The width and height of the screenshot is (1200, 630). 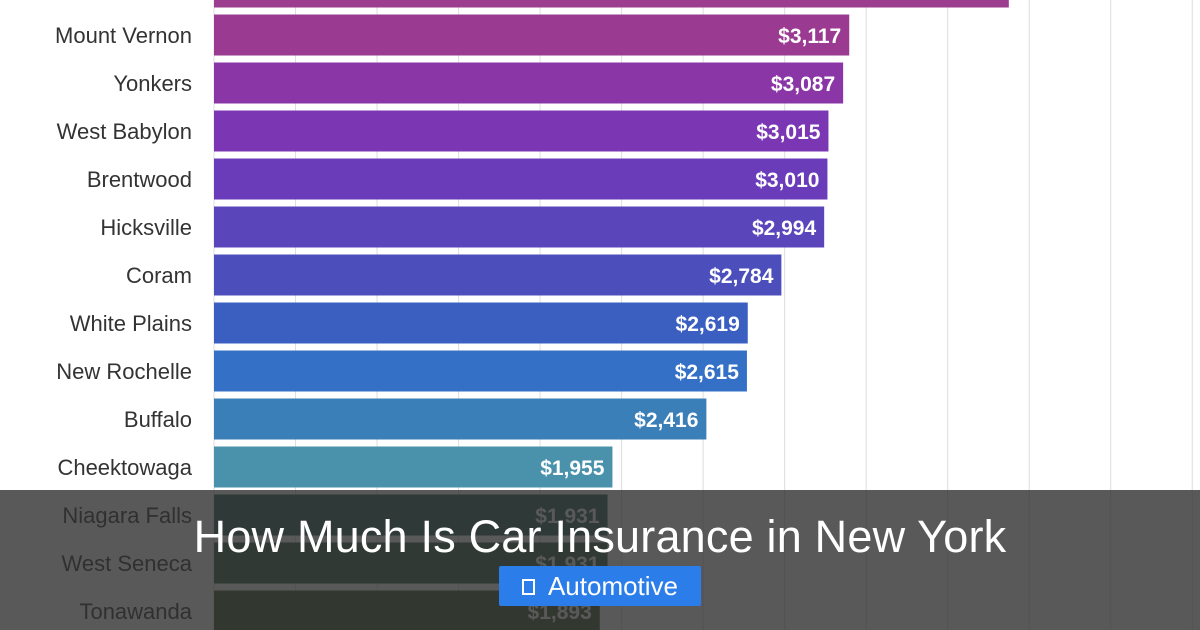 What do you see at coordinates (124, 131) in the screenshot?
I see `category-label: West Babylon` at bounding box center [124, 131].